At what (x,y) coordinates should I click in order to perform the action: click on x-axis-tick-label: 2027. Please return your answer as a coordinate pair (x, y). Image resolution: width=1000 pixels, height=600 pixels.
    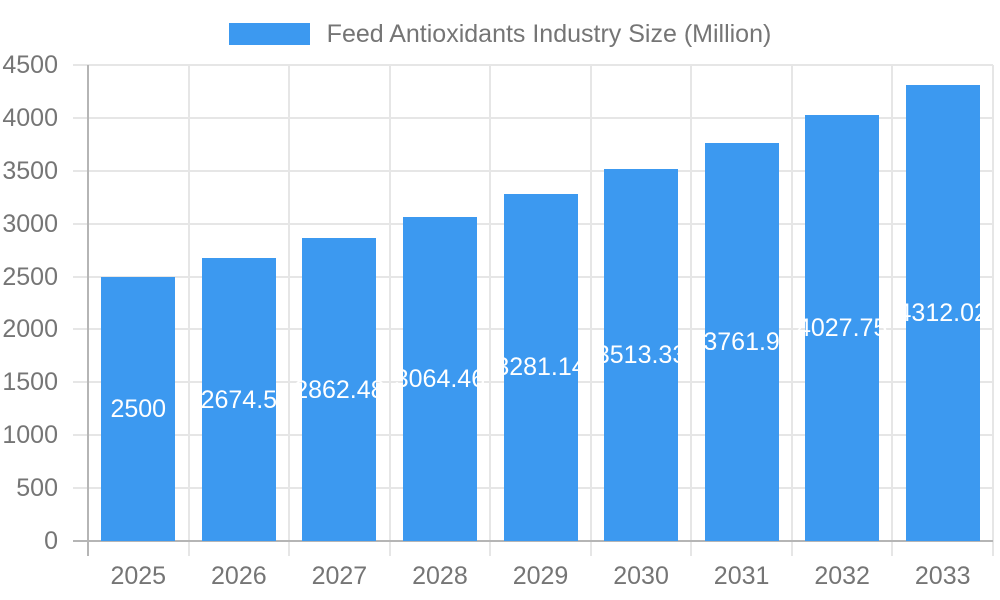
    Looking at the image, I should click on (339, 576).